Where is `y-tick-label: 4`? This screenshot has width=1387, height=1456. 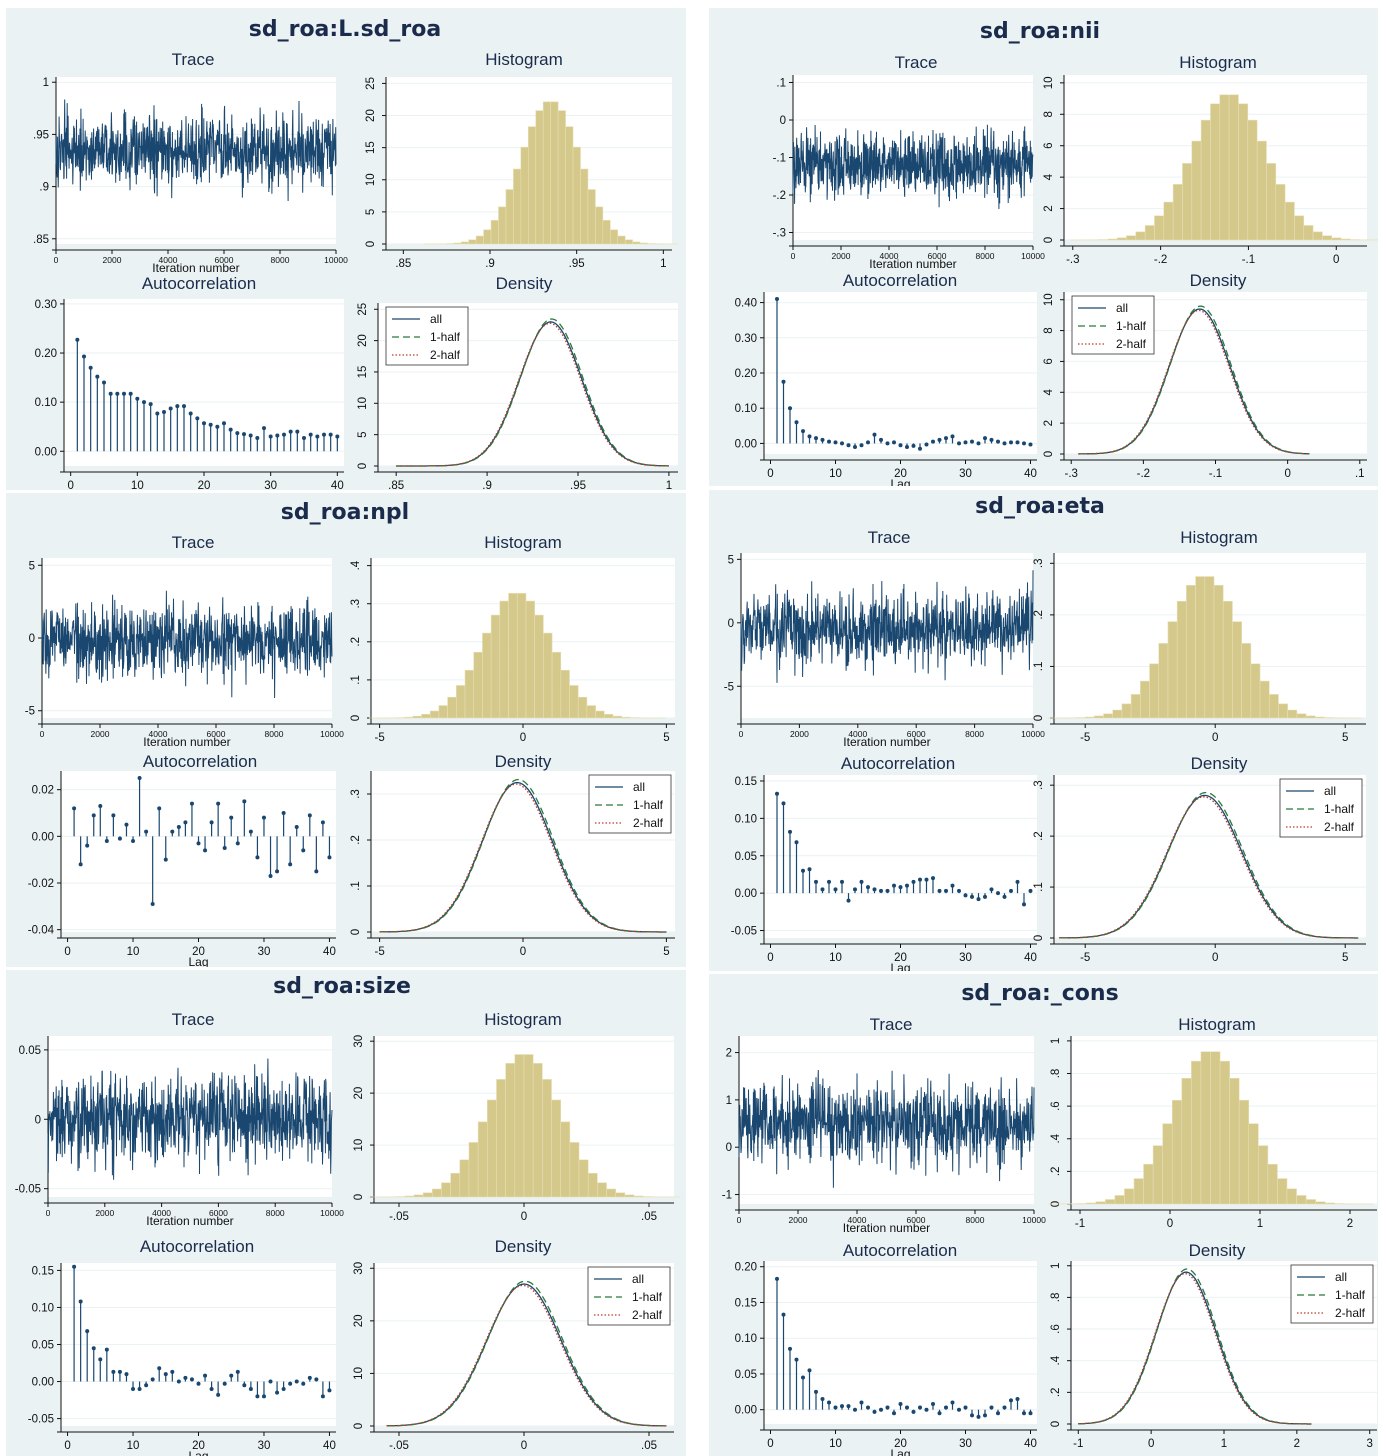
y-tick-label: 4 is located at coordinates (1049, 176).